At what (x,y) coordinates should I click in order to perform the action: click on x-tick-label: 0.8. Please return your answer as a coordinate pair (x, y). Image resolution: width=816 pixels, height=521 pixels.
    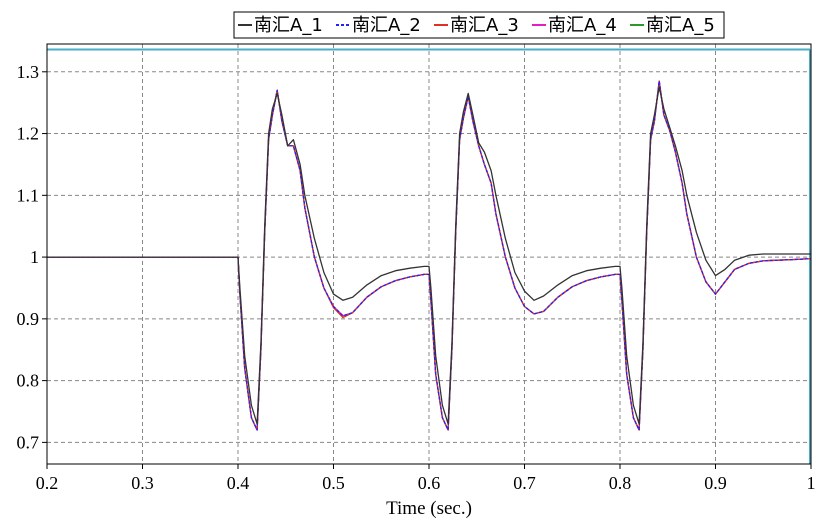
    Looking at the image, I should click on (620, 483).